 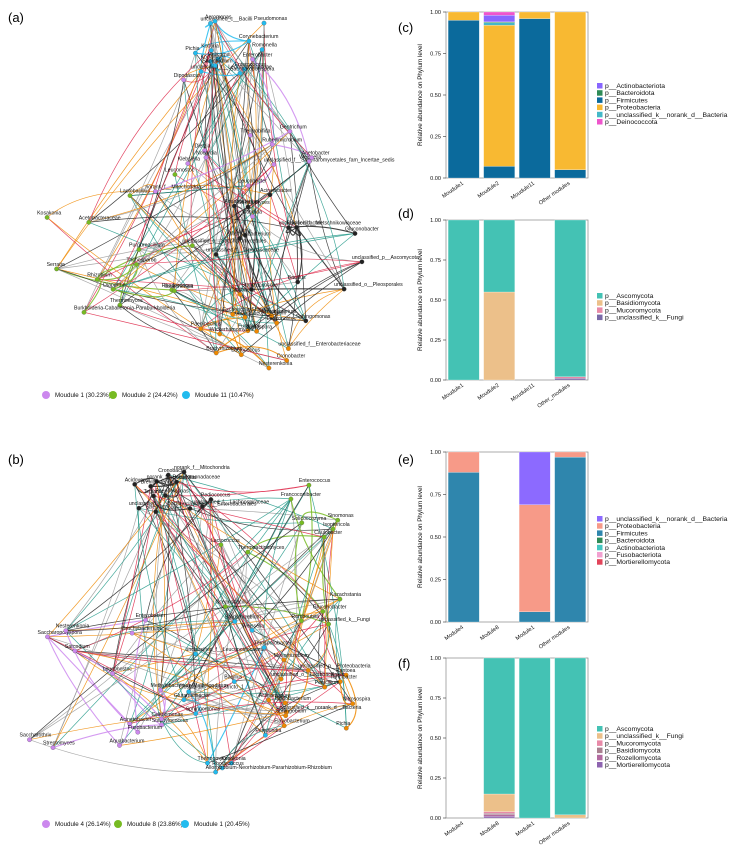 What do you see at coordinates (155, 504) in the screenshot?
I see `network-node-label: unclassified_c__Bacilli` at bounding box center [155, 504].